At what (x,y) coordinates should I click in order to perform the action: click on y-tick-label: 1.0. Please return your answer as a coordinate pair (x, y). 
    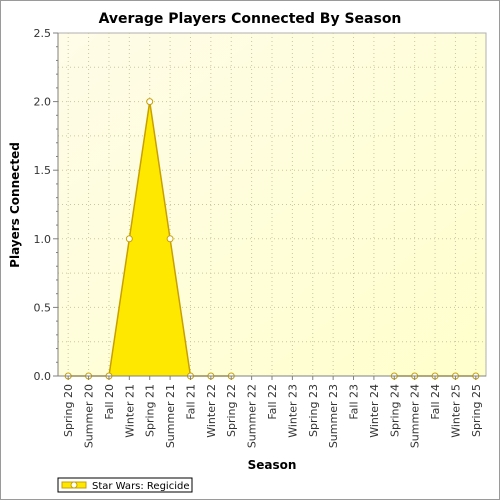
    Looking at the image, I should click on (43, 239).